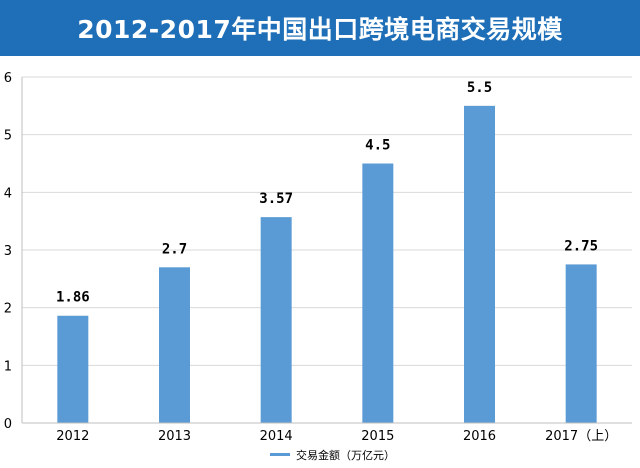 The height and width of the screenshot is (468, 640). Describe the element at coordinates (174, 436) in the screenshot. I see `x-tick-label: 2013` at that location.